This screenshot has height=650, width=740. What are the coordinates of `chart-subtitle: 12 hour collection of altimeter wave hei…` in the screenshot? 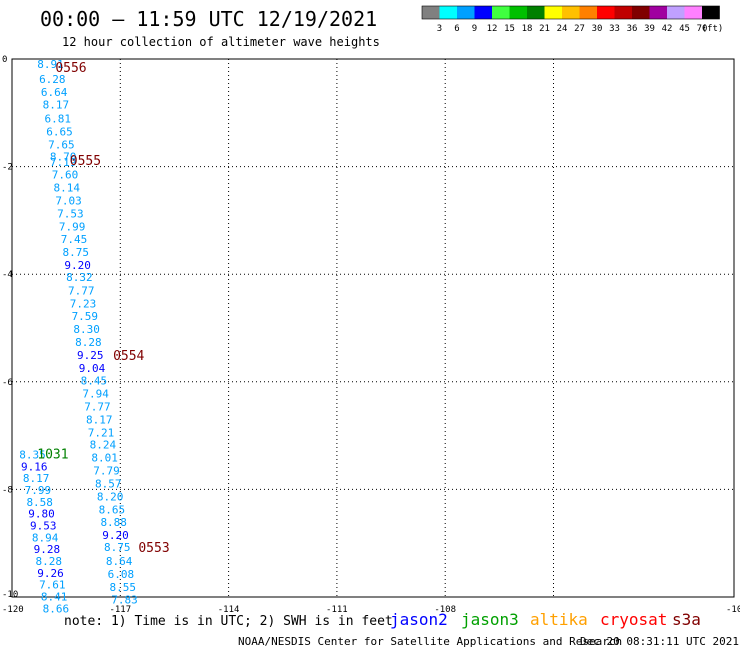 It's located at (221, 42).